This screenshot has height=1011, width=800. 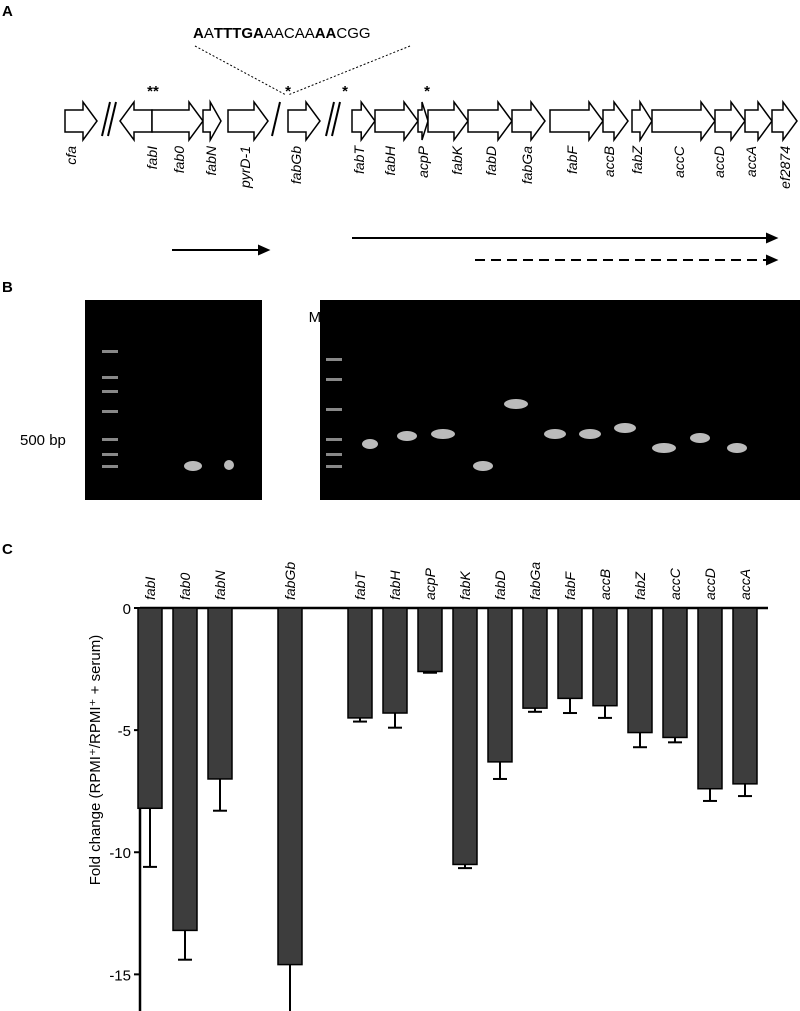 What do you see at coordinates (120, 853) in the screenshot?
I see `y-tick-label: -10` at bounding box center [120, 853].